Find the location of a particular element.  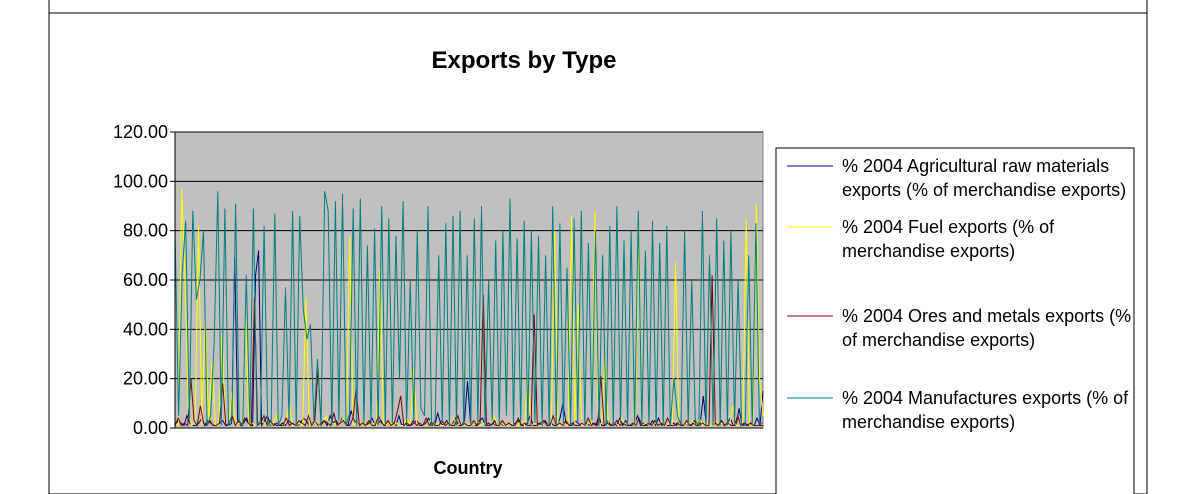

y-tick-label: 120.00 is located at coordinates (140, 132).